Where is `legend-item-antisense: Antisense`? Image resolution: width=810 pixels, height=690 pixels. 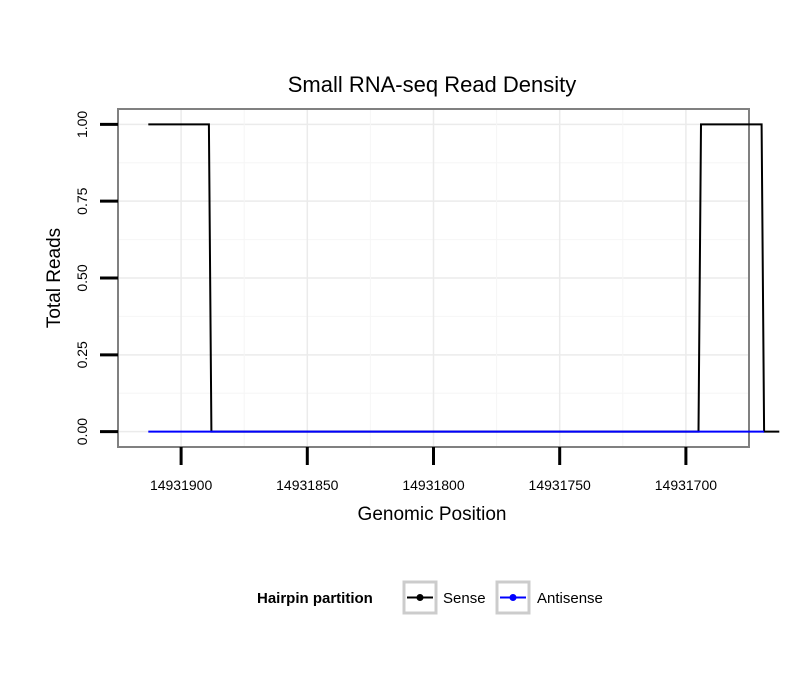 legend-item-antisense: Antisense is located at coordinates (549, 597).